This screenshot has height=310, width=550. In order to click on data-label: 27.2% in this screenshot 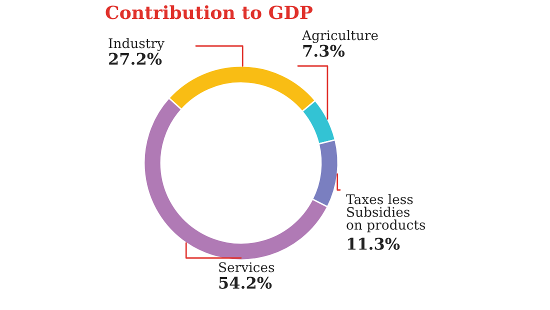, I will do `click(135, 58)`.